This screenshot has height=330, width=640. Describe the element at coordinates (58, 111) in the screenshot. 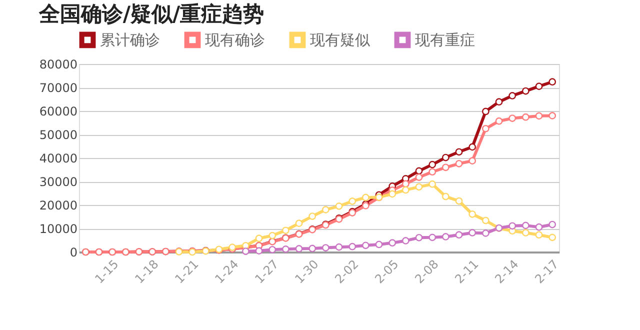

I see `y-tick-label: 60000` at that location.